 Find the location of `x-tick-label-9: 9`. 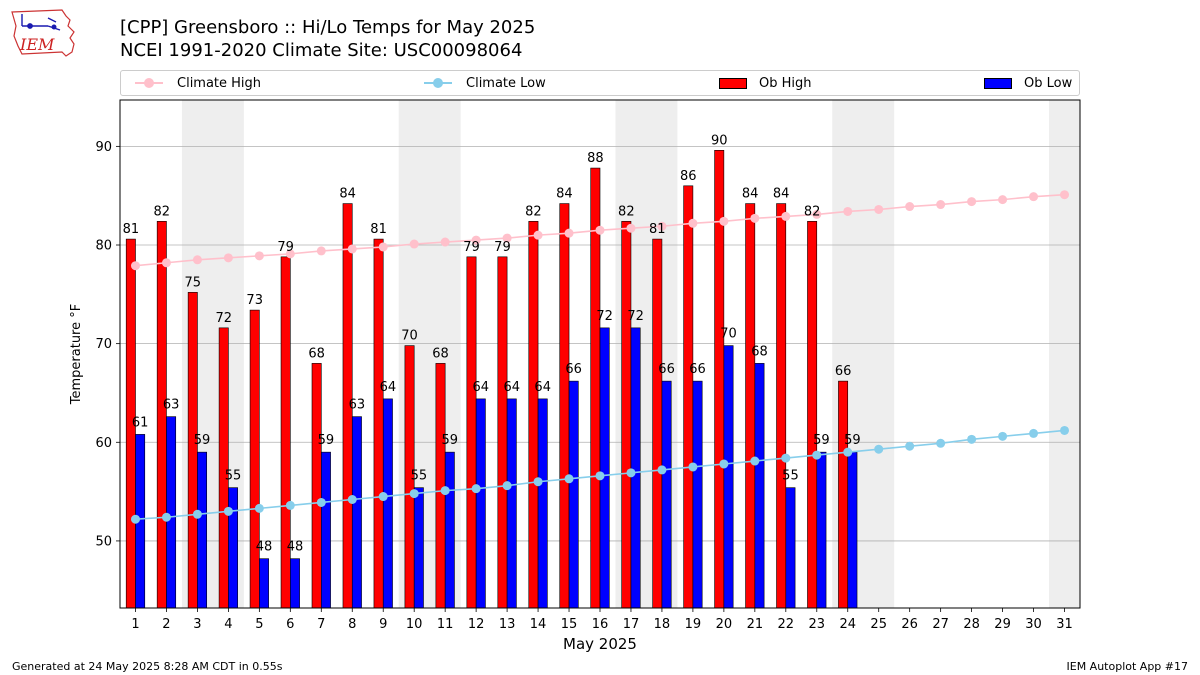

x-tick-label-9: 9 is located at coordinates (383, 624).